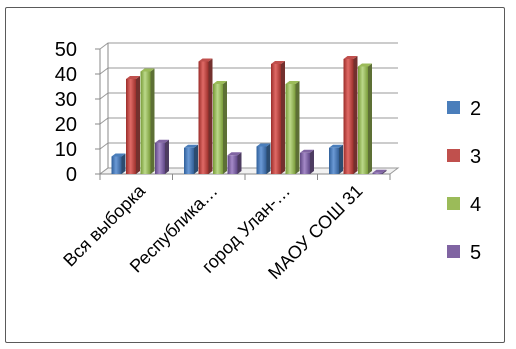 The image size is (516, 349). Describe the element at coordinates (66, 150) in the screenshot. I see `y-tick-label: 10` at that location.